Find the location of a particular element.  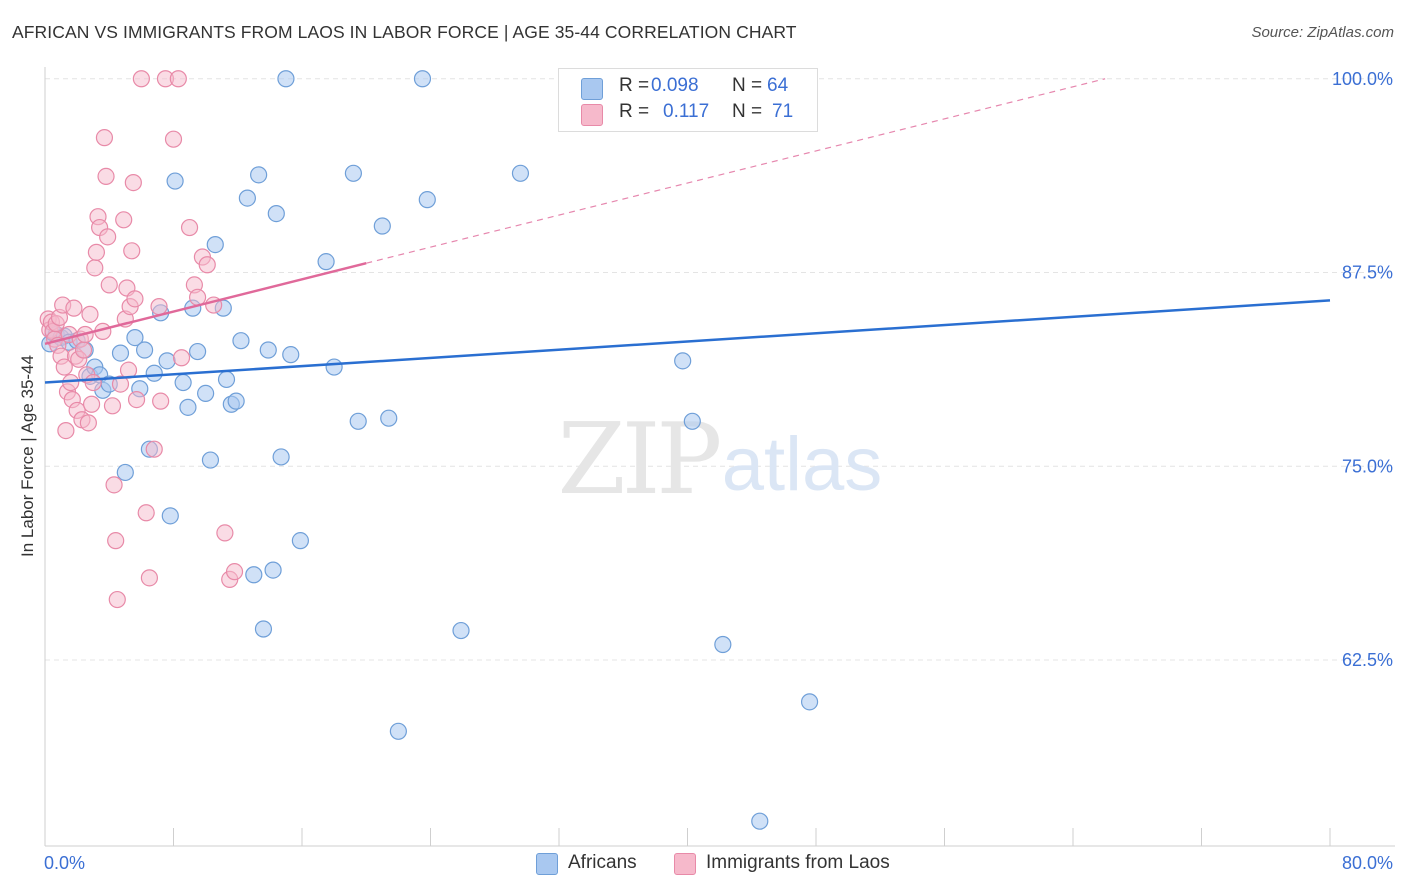

laos-swatch is located at coordinates (592, 115).